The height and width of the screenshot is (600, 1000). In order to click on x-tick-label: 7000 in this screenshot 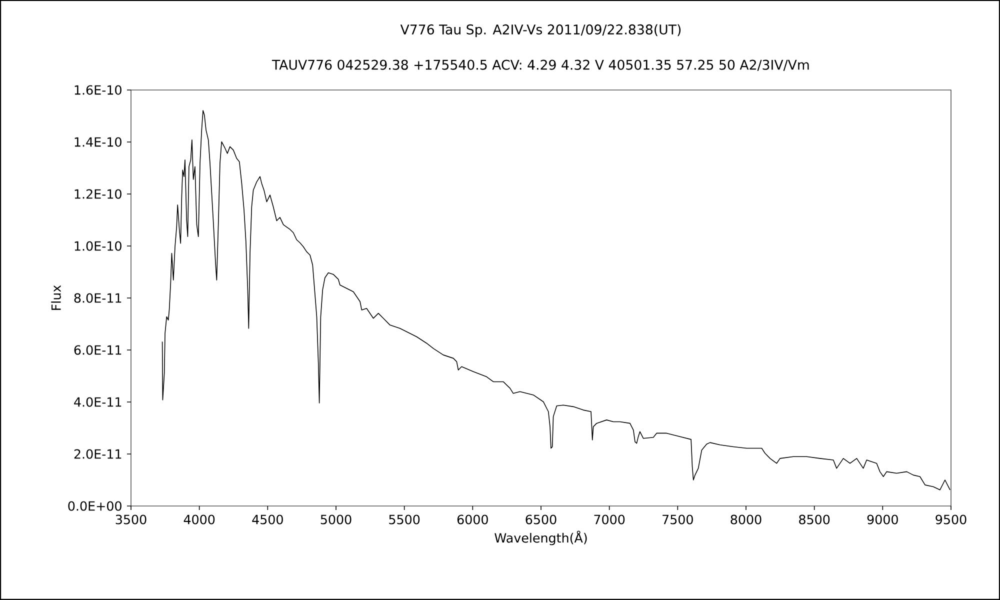, I will do `click(609, 519)`.